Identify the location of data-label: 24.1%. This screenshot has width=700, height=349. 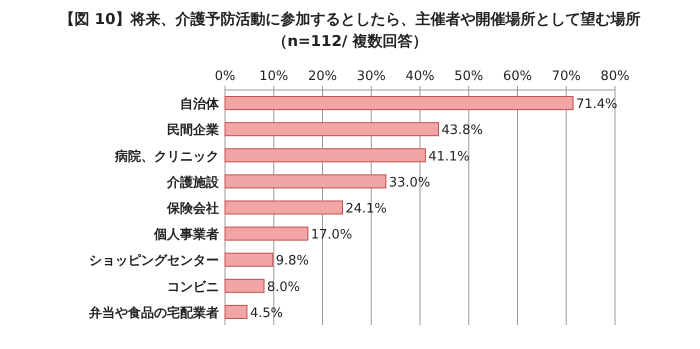
(366, 209).